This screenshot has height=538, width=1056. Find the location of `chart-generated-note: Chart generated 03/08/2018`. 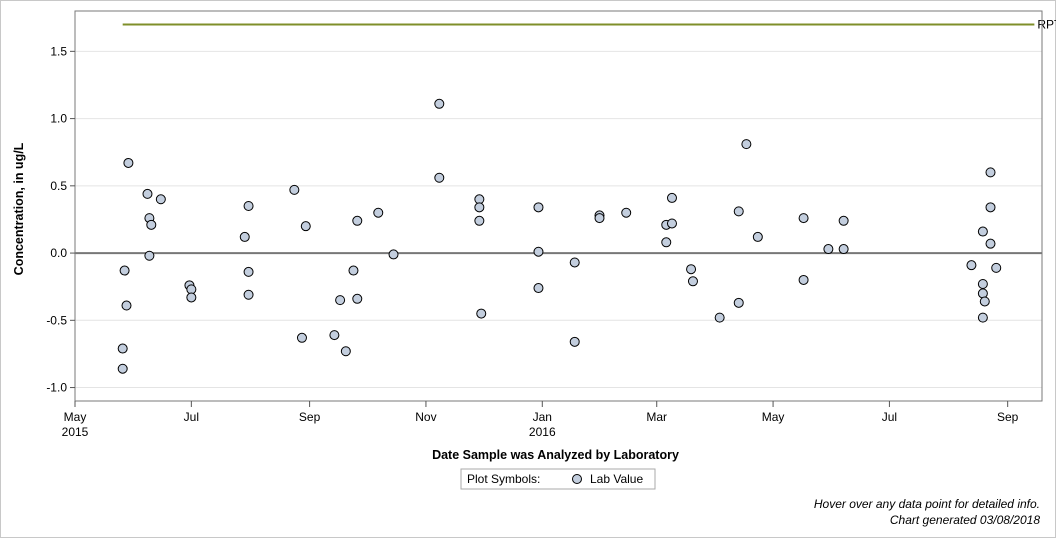

chart-generated-note: Chart generated 03/08/2018 is located at coordinates (965, 520).